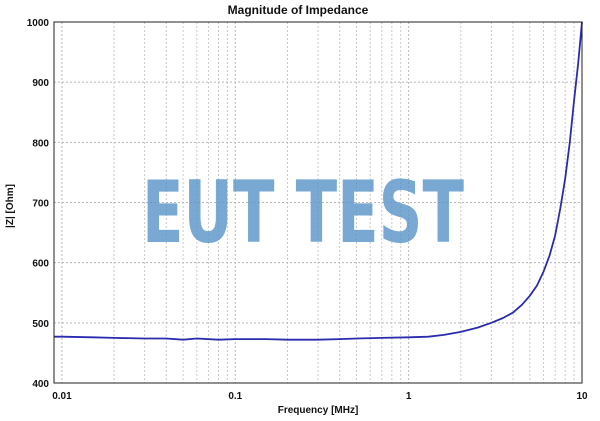 This screenshot has width=600, height=421. What do you see at coordinates (40, 83) in the screenshot?
I see `y-tick-label: 900` at bounding box center [40, 83].